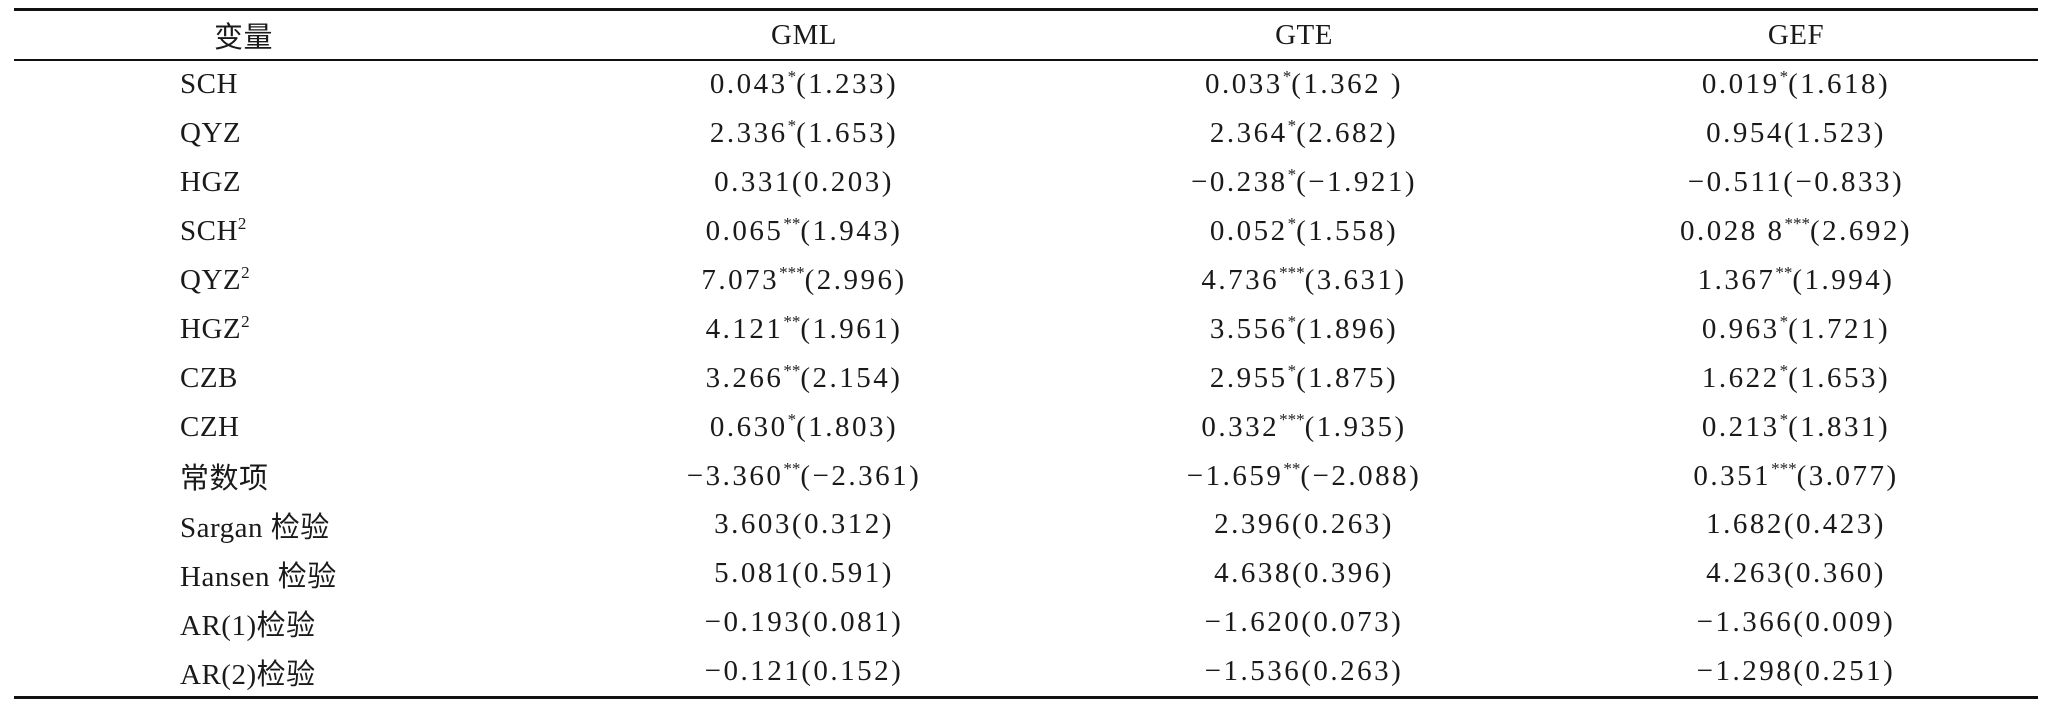 The width and height of the screenshot is (2048, 720). I want to click on statistic: (1.653), so click(847, 133).